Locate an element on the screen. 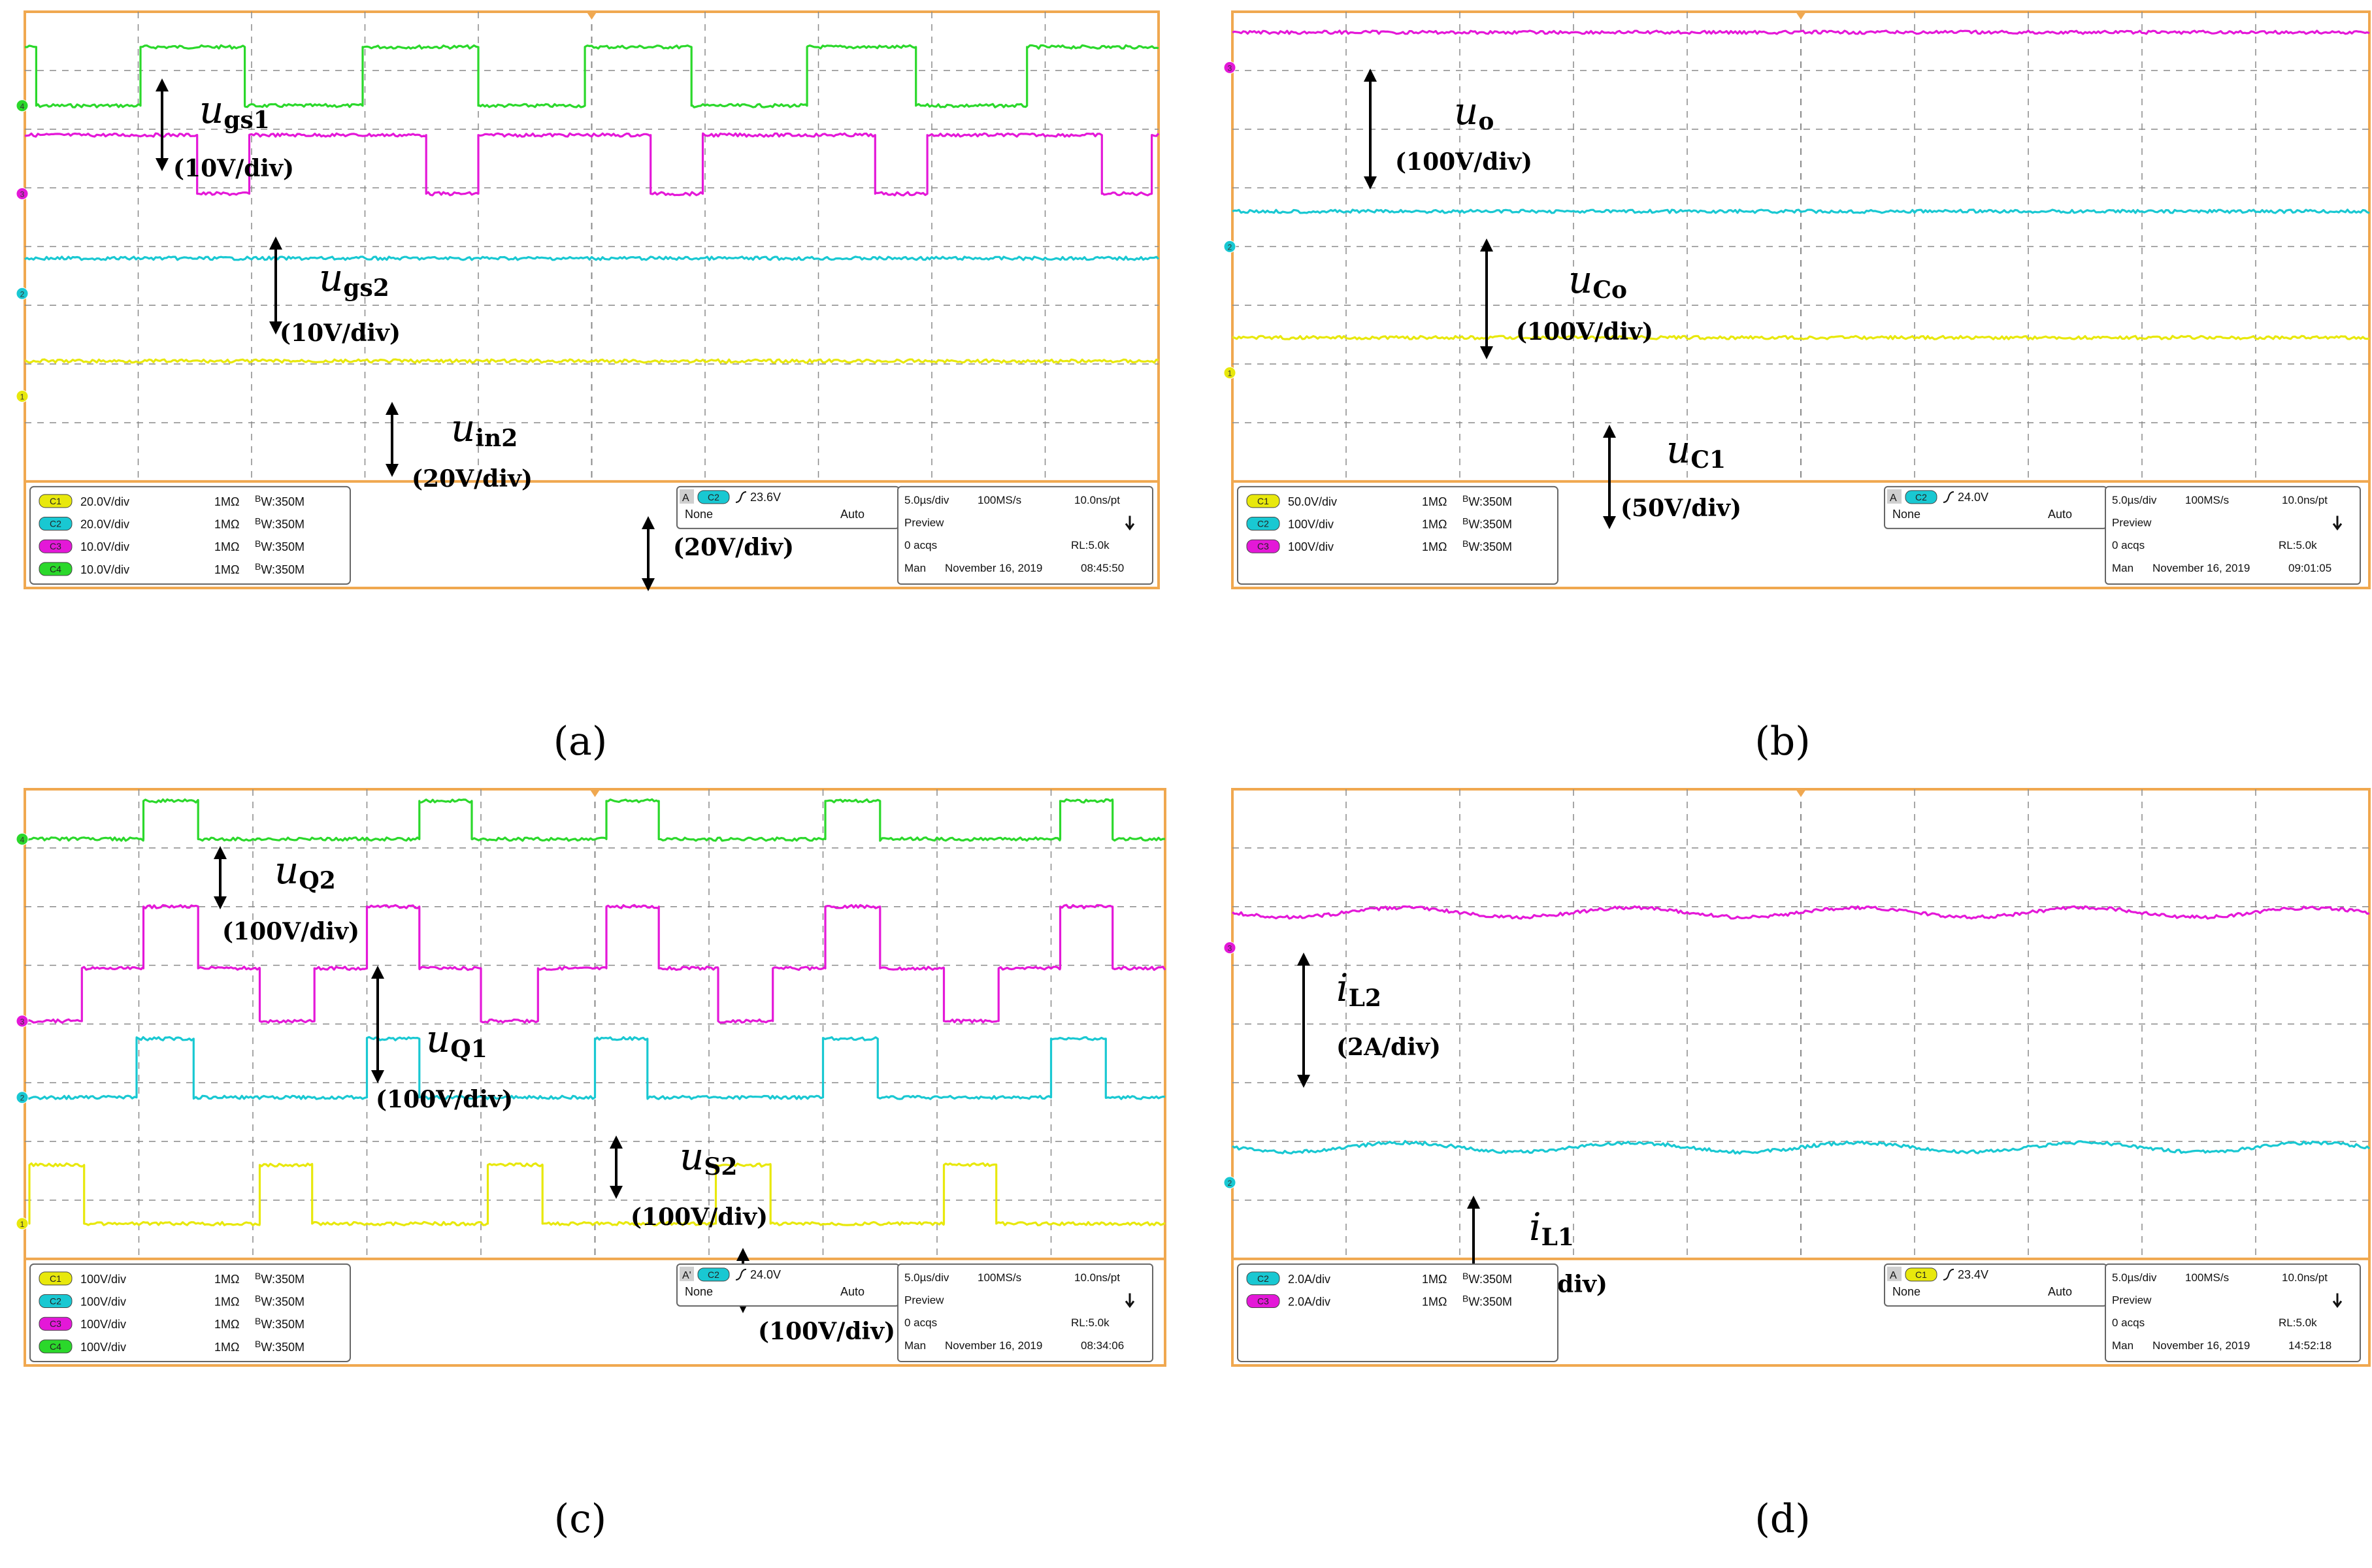 This screenshot has height=1568, width=2372. channel-vdiv: 20.0V/div is located at coordinates (104, 501).